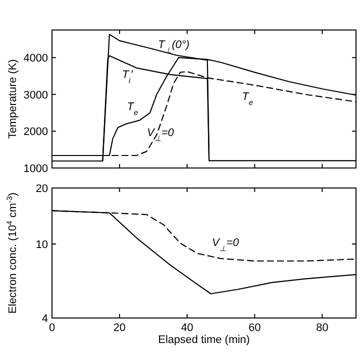 This screenshot has height=353, width=360. Describe the element at coordinates (132, 108) in the screenshot. I see `series-label: T$_{e}$` at that location.